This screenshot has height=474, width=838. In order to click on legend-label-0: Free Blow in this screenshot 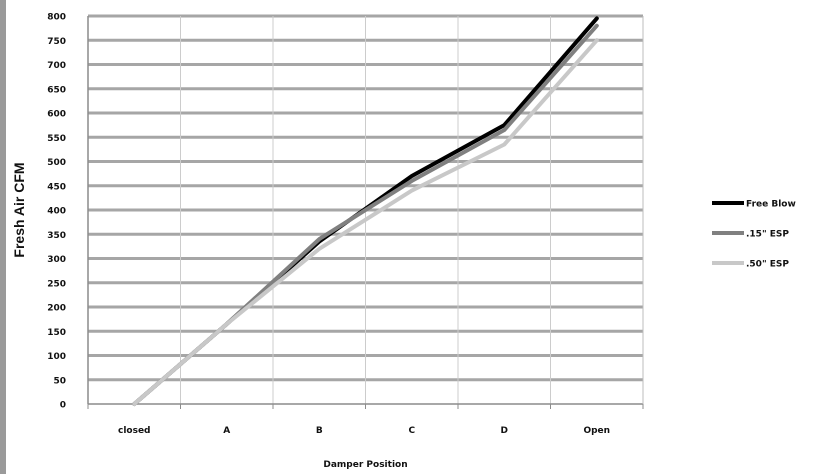, I will do `click(771, 205)`.